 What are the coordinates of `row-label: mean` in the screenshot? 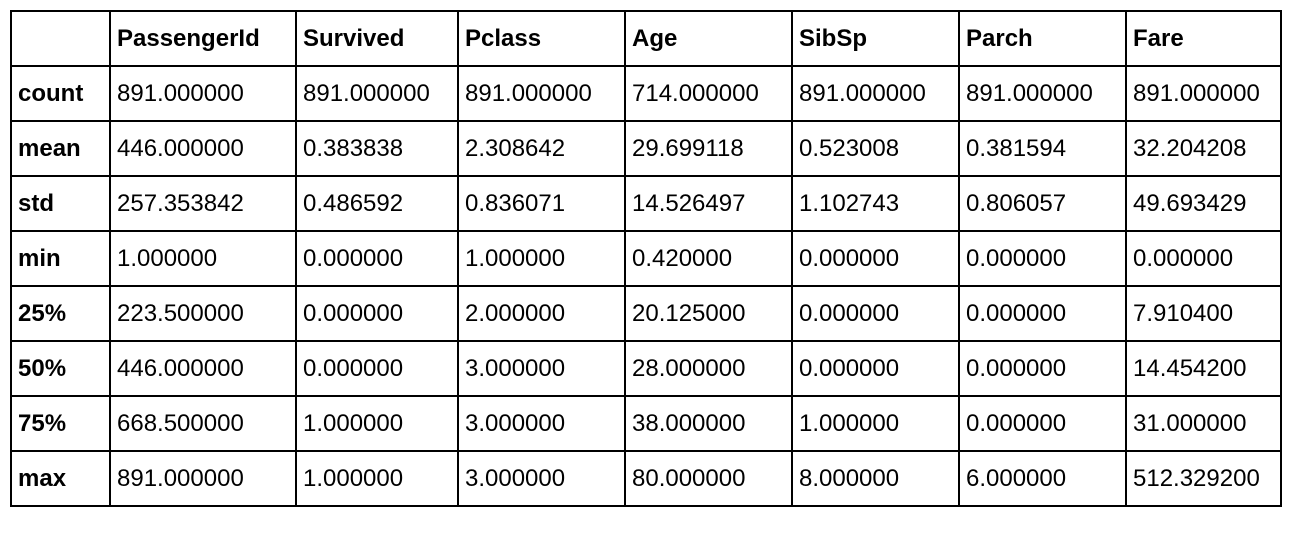 It's located at (60, 148).